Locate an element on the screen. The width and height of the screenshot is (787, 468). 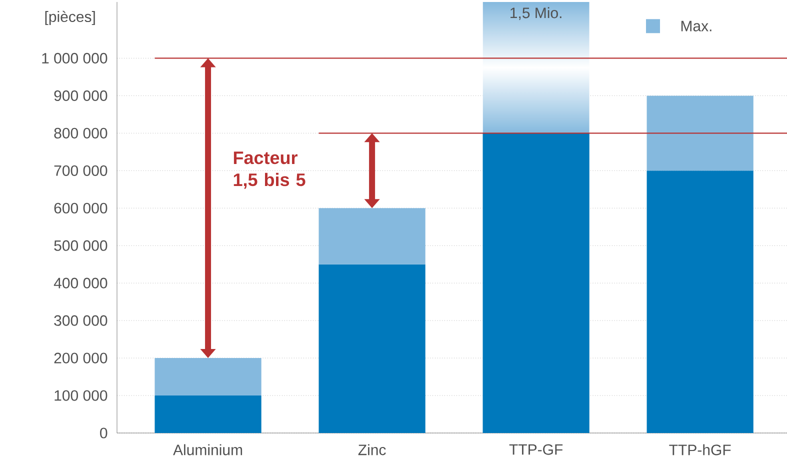
y-tick-label: 200 000 is located at coordinates (81, 358).